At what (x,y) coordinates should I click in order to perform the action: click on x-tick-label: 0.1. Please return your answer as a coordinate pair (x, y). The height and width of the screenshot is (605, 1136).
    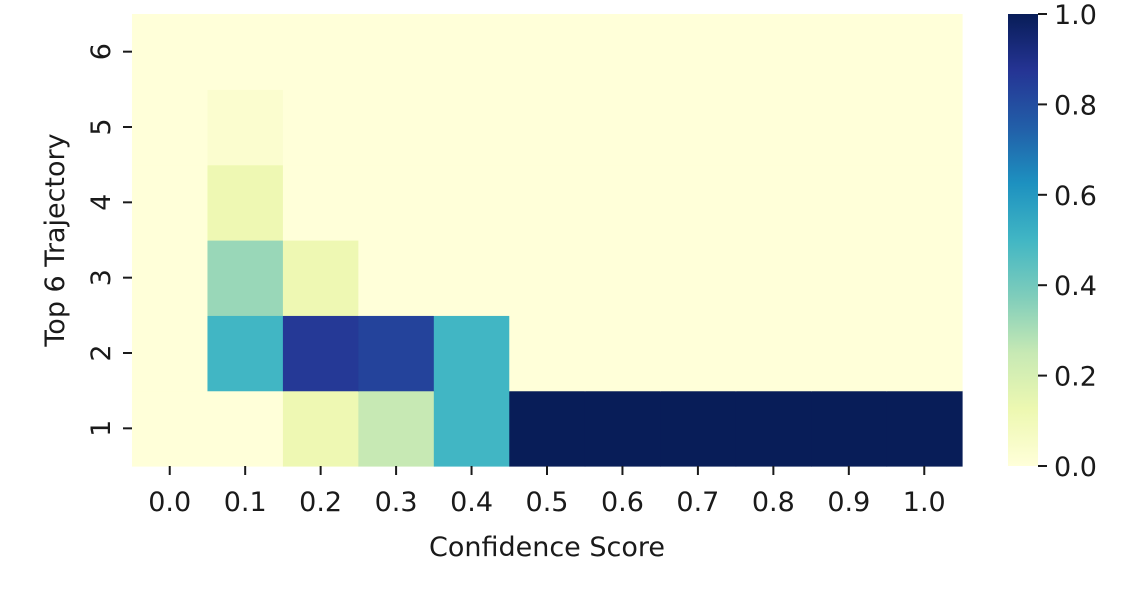
    Looking at the image, I should click on (245, 502).